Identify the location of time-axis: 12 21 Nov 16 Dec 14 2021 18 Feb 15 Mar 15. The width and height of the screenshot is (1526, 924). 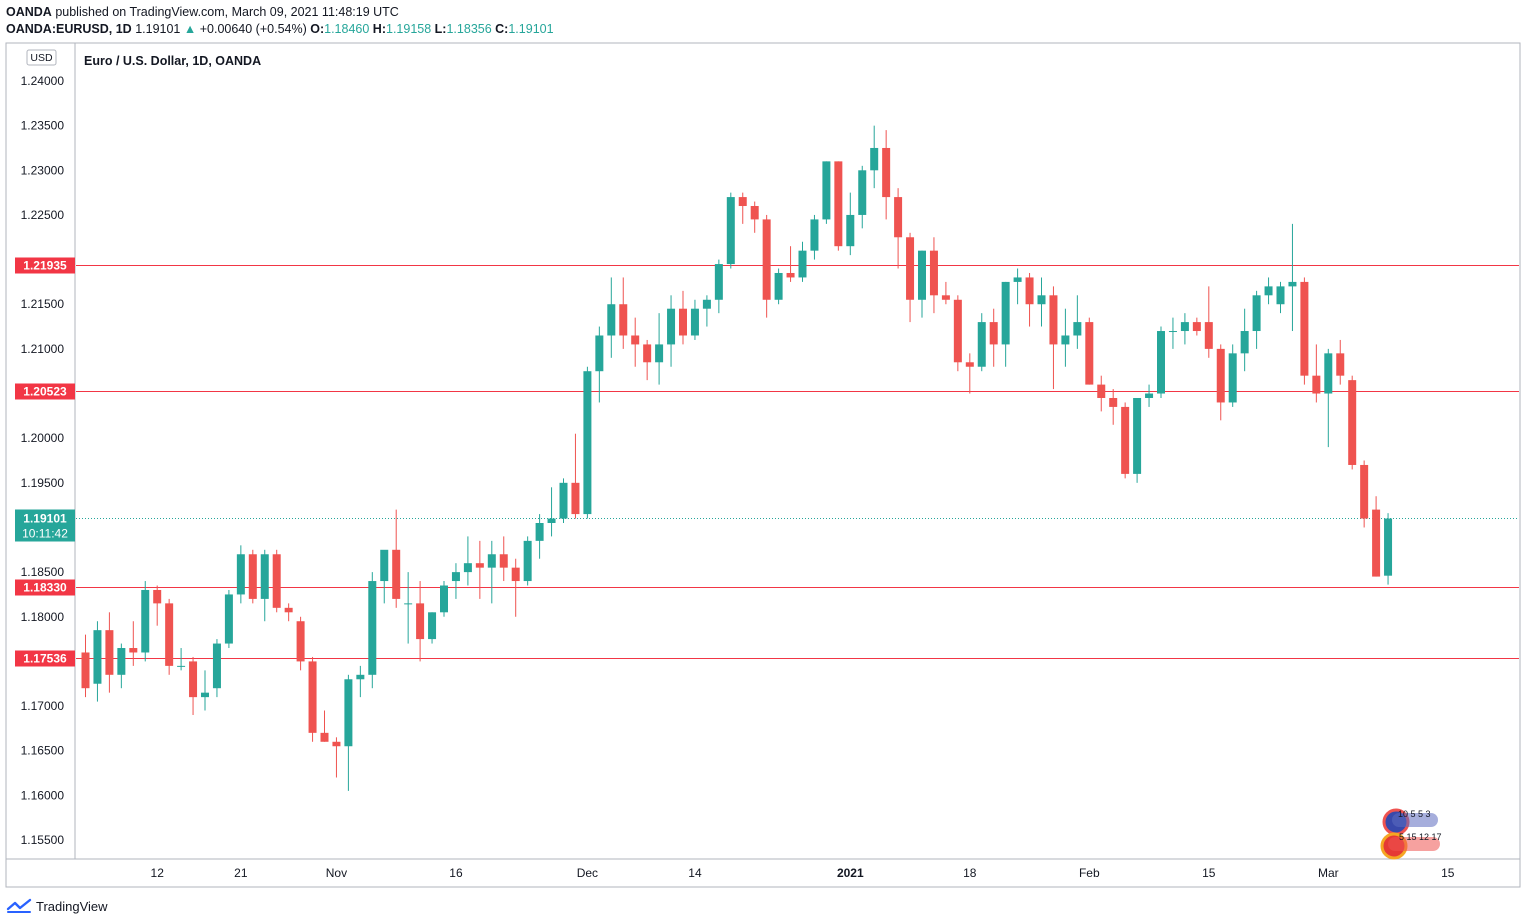
(803, 873).